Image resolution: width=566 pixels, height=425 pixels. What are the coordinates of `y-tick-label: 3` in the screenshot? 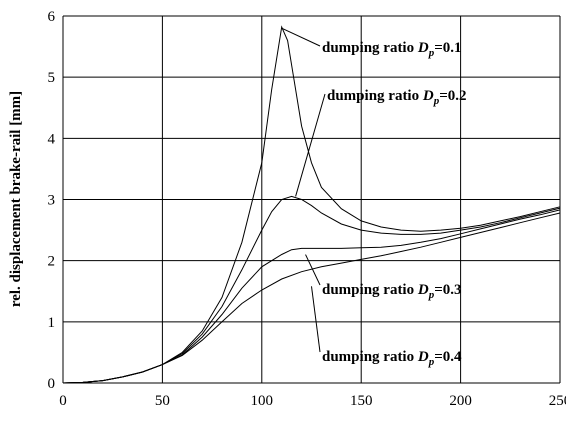 It's located at (52, 201).